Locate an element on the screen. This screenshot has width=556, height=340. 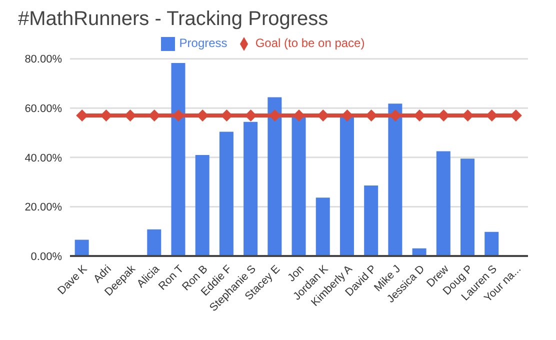
chart-title: #MathRunners - Tracking Progress is located at coordinates (174, 19).